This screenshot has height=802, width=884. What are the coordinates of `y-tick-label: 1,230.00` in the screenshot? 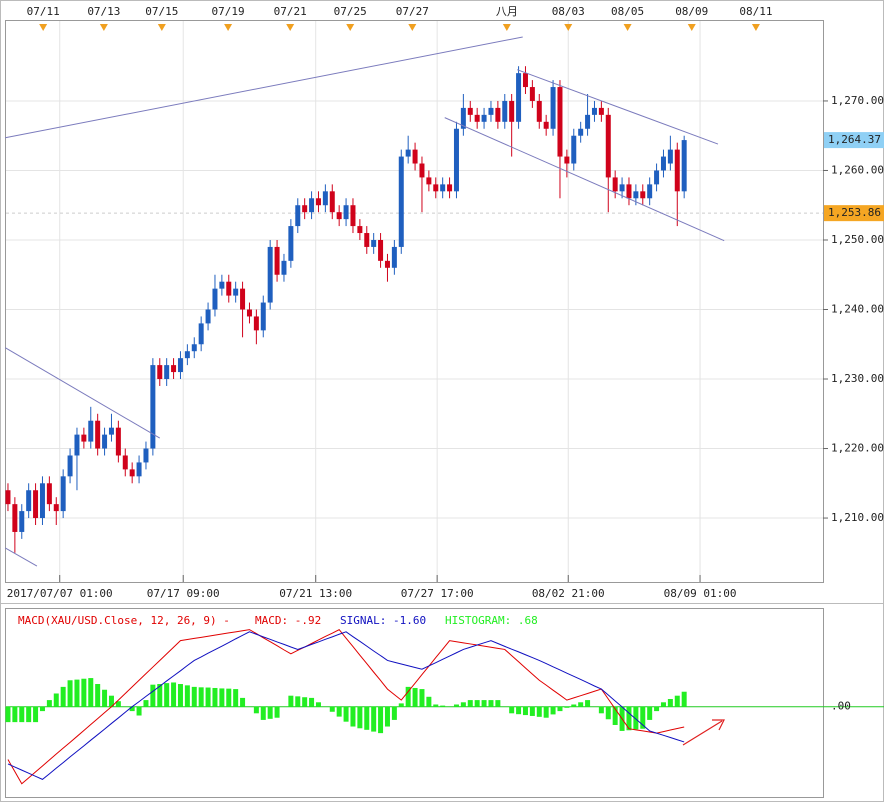 It's located at (857, 378).